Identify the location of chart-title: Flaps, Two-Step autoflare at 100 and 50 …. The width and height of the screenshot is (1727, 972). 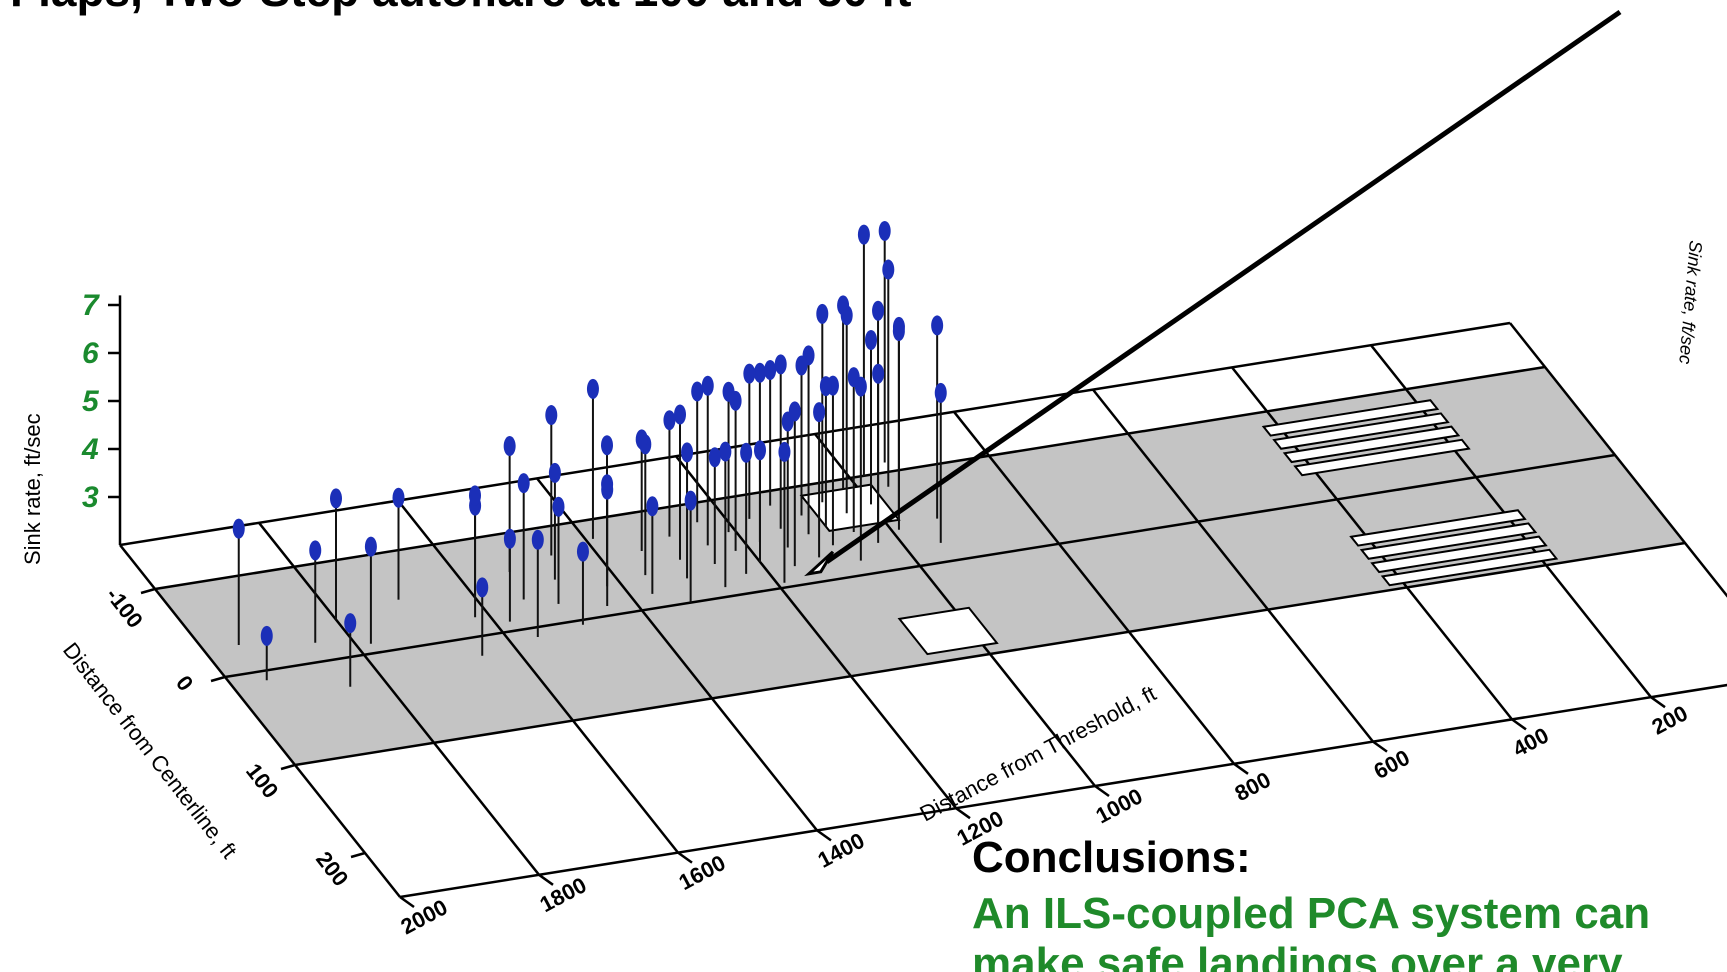
(460, 8).